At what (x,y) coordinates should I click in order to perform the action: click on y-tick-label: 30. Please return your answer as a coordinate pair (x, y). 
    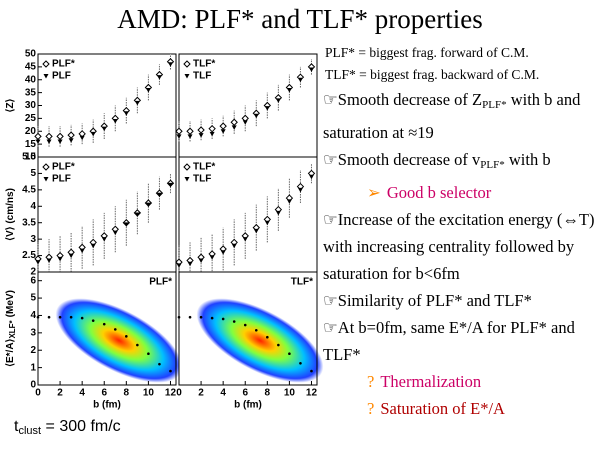
    Looking at the image, I should click on (31, 105).